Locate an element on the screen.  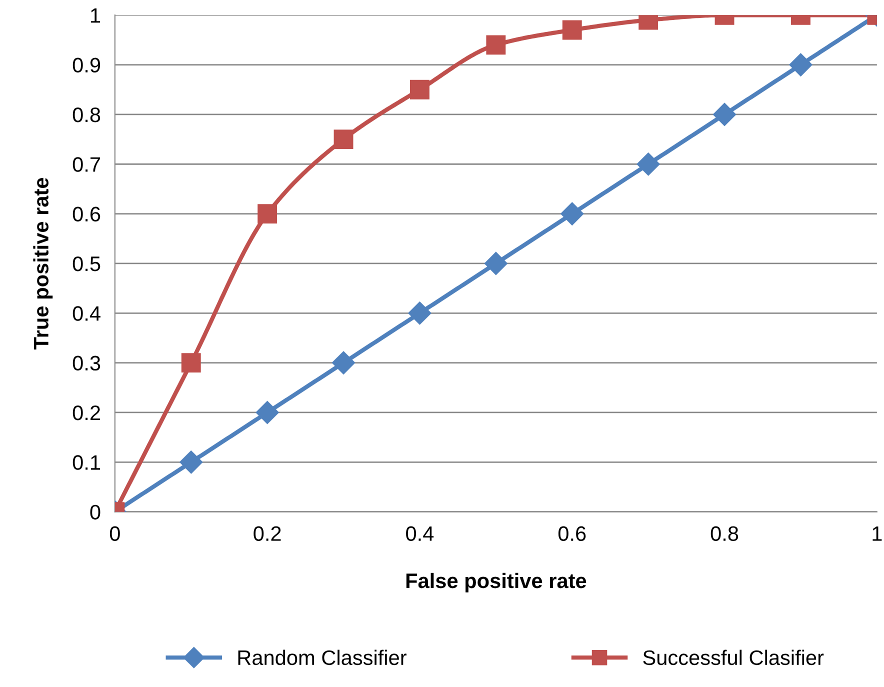
x-axis-title: False positive rate is located at coordinates (496, 582).